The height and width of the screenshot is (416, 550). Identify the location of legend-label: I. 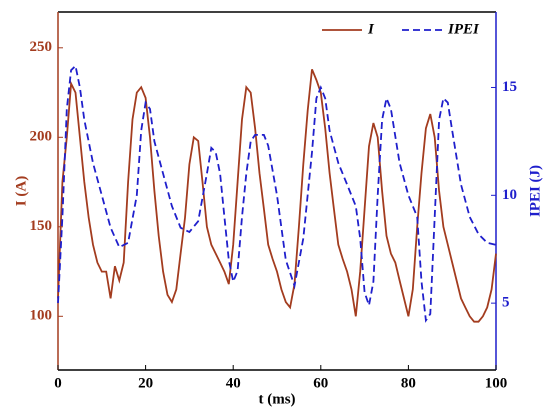
(371, 29).